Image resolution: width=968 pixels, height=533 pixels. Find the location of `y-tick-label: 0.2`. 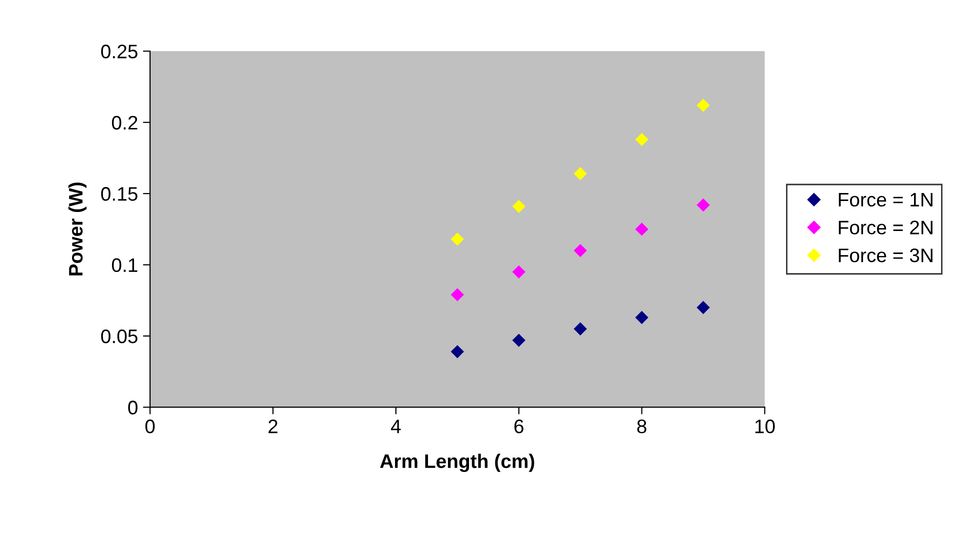

y-tick-label: 0.2 is located at coordinates (125, 123).